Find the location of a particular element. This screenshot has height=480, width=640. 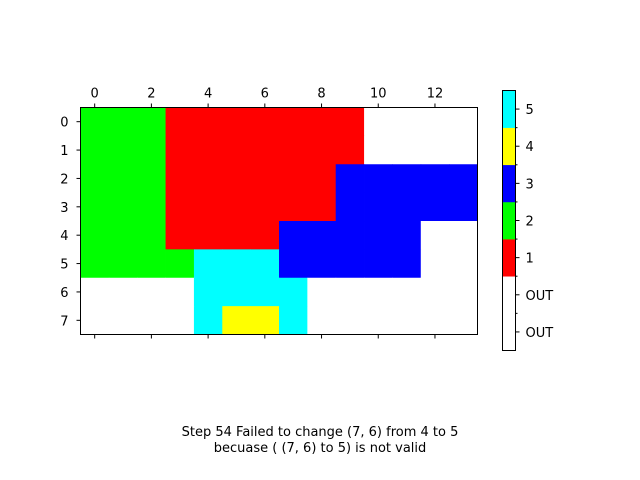

x-tick-label: 6 is located at coordinates (265, 94).